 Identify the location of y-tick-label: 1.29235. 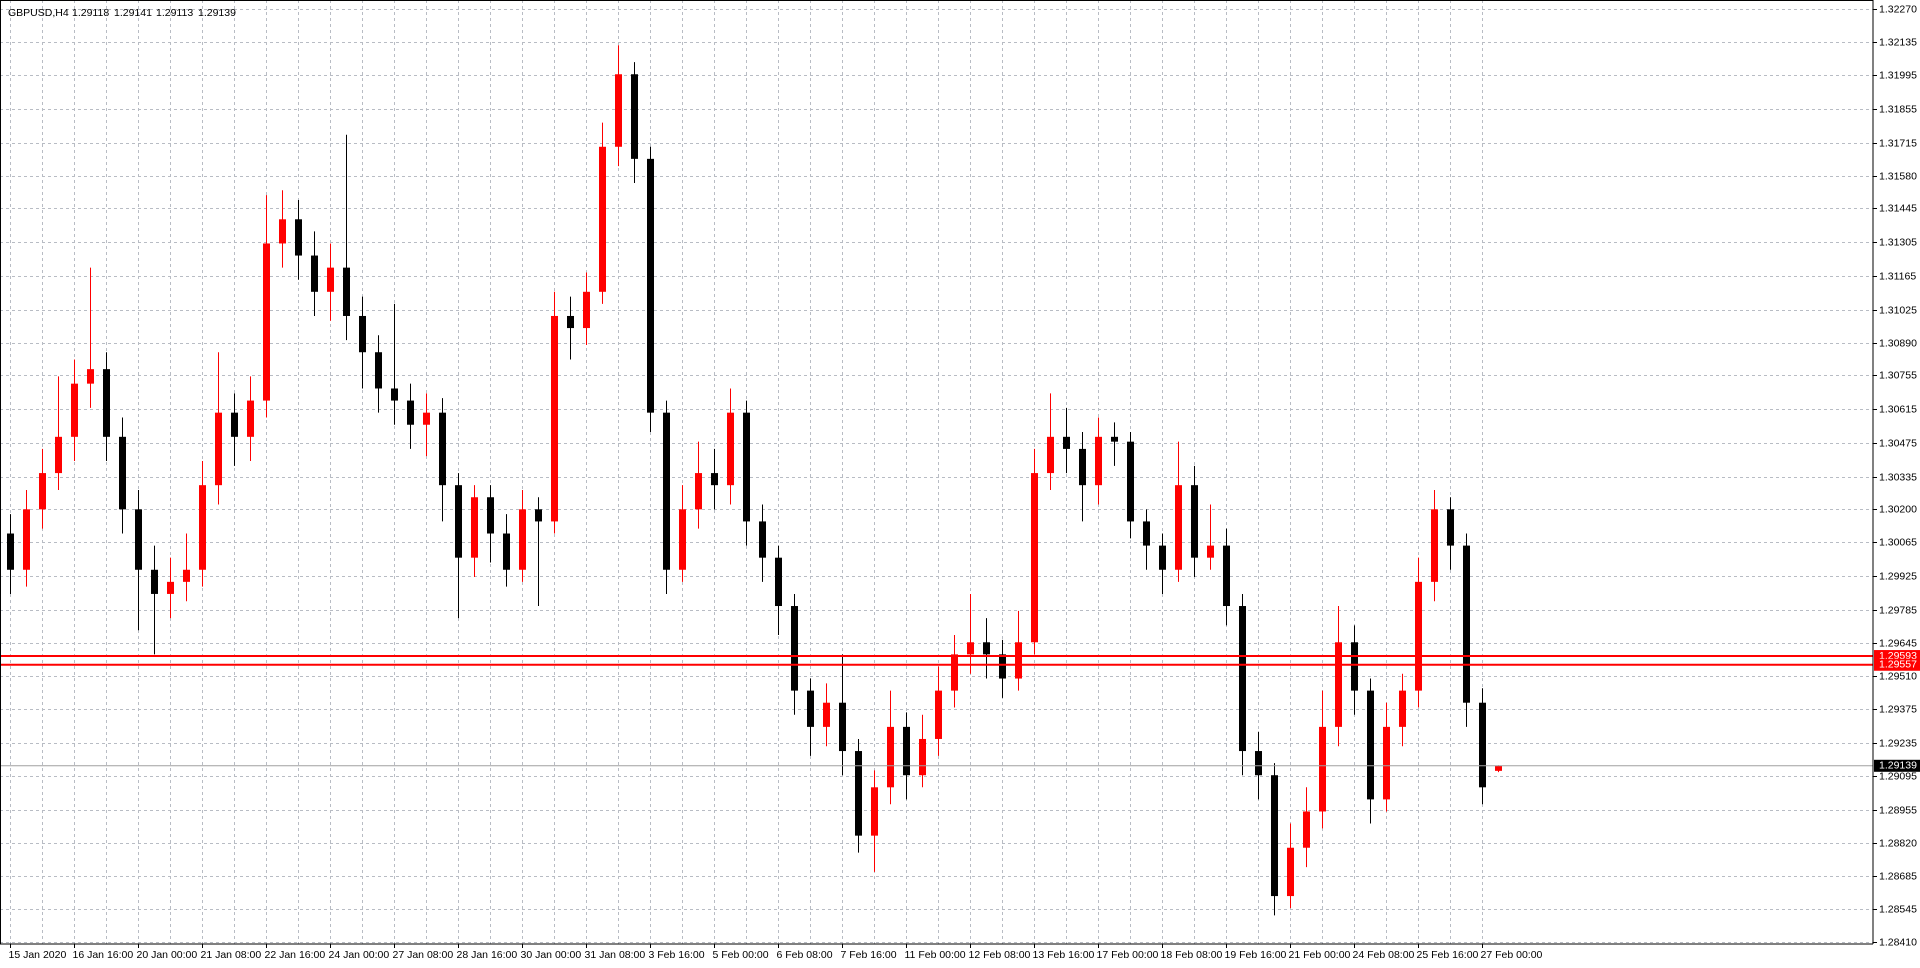
(1898, 743).